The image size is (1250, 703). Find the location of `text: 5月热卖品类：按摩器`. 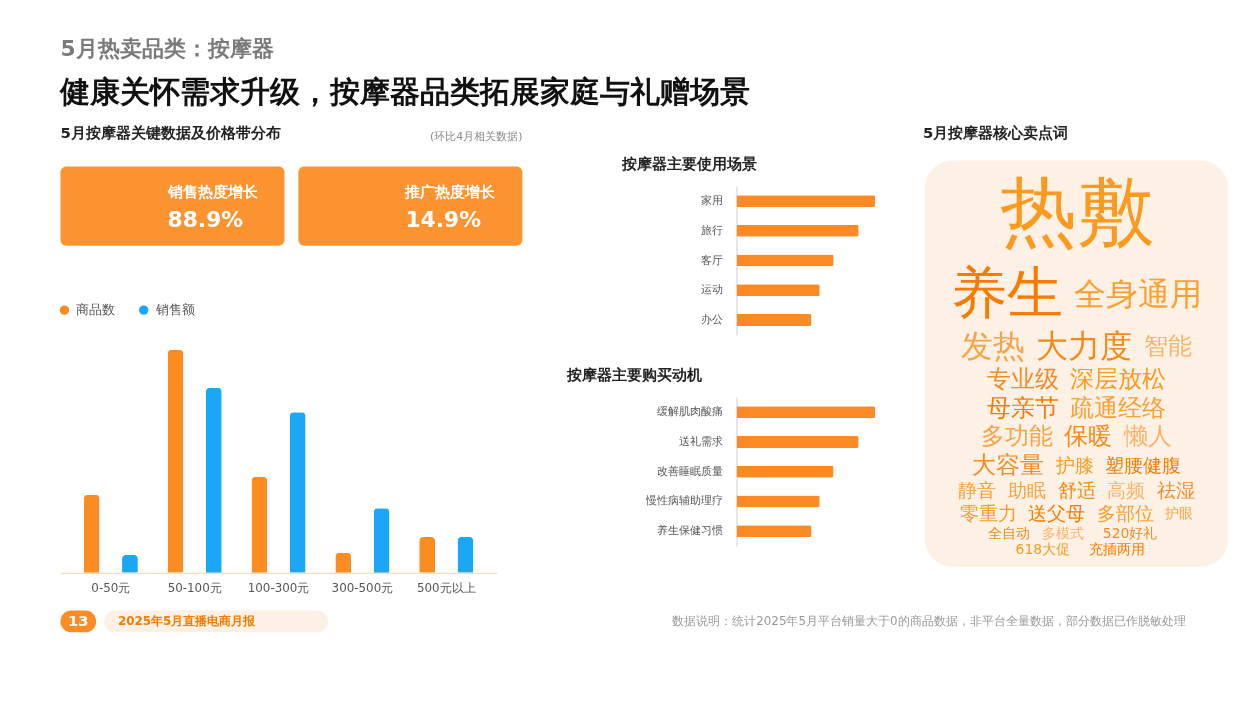

text: 5月热卖品类：按摩器 is located at coordinates (167, 49).